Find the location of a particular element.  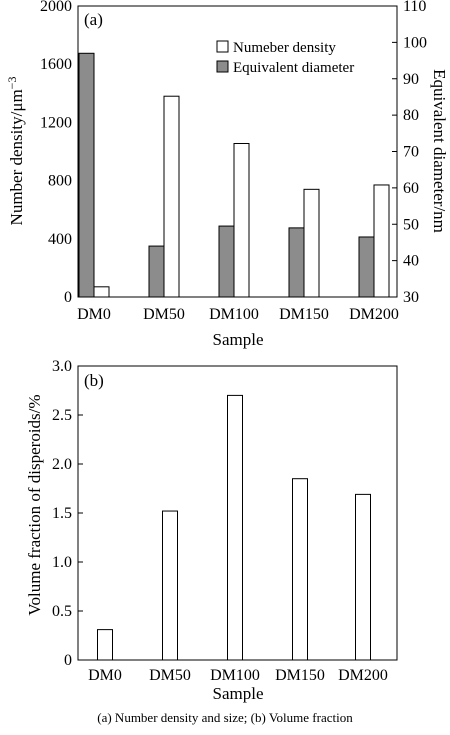

bar-number-density-dm150 is located at coordinates (311, 243).